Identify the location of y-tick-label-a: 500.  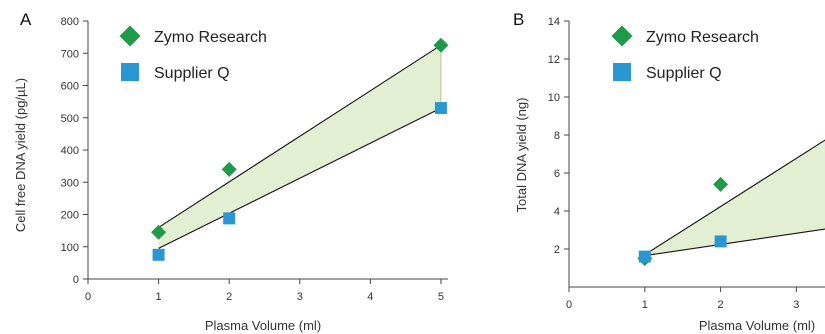
(70, 119).